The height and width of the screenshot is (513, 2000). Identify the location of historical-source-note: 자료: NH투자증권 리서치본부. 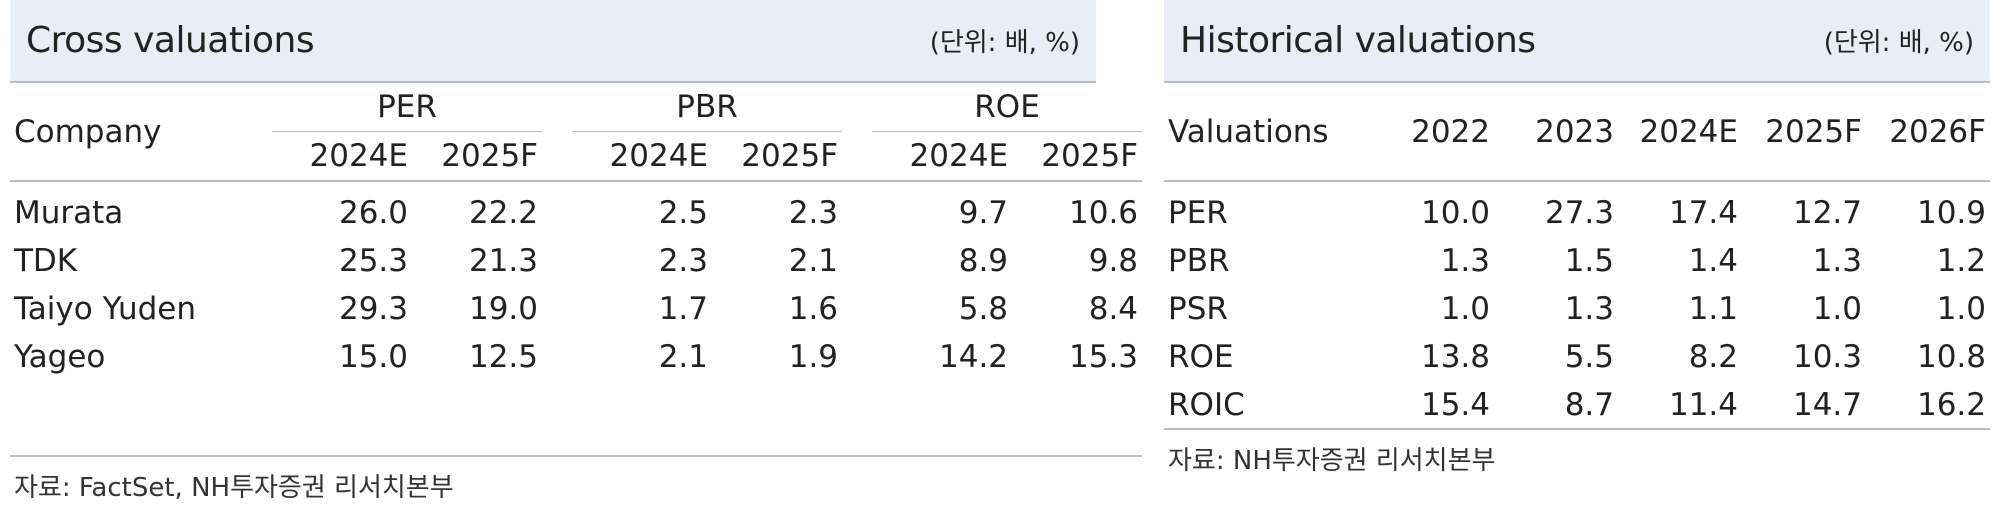
(1332, 461).